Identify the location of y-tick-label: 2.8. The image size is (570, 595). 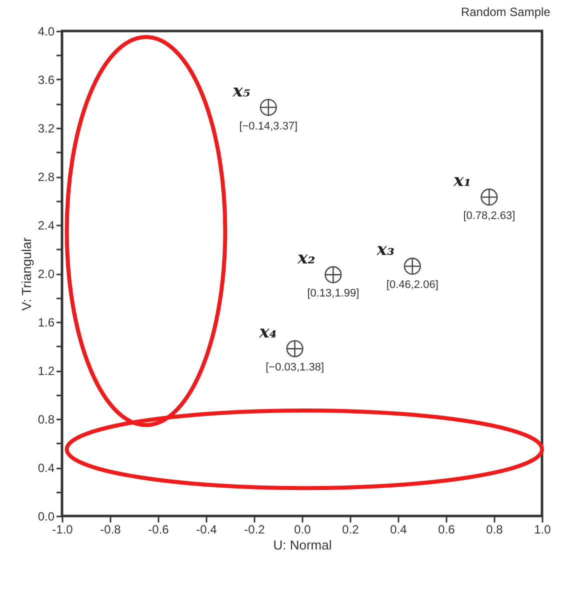
(46, 177).